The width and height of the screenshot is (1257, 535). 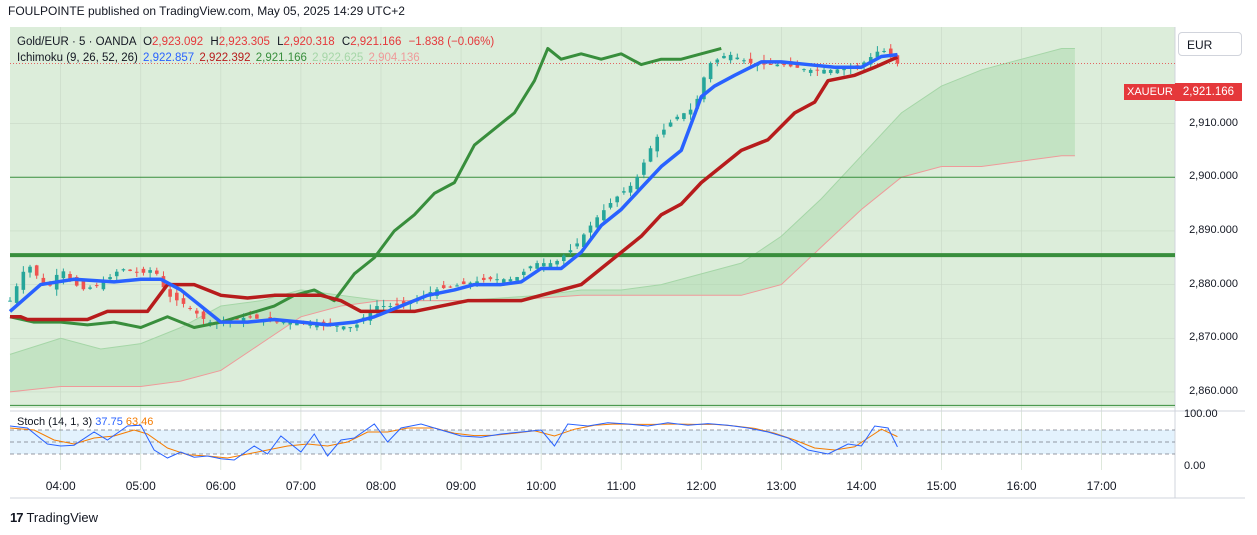 I want to click on stoch-d-line, so click(x=453, y=441).